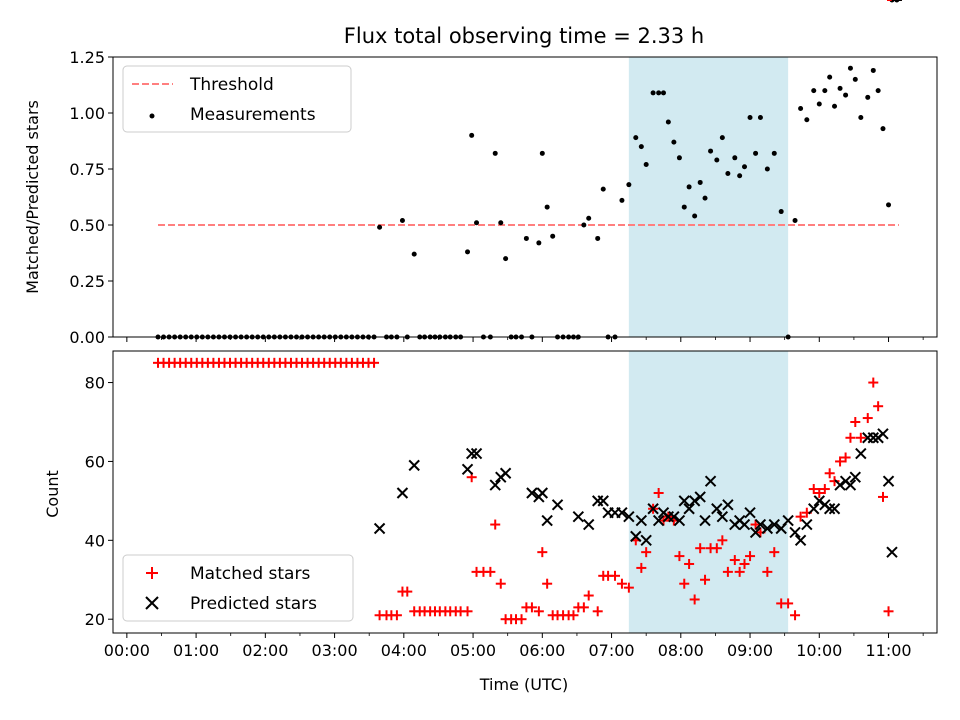 The width and height of the screenshot is (960, 720). Describe the element at coordinates (237, 99) in the screenshot. I see `top-legend-box` at that location.